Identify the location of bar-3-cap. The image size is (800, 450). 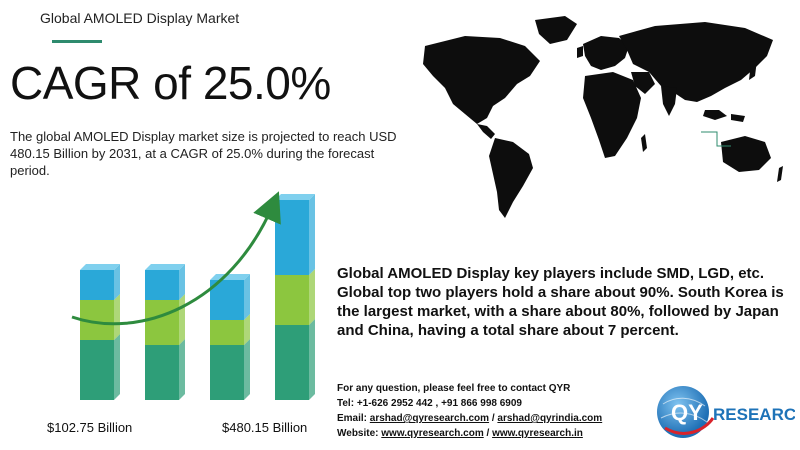
(230, 277).